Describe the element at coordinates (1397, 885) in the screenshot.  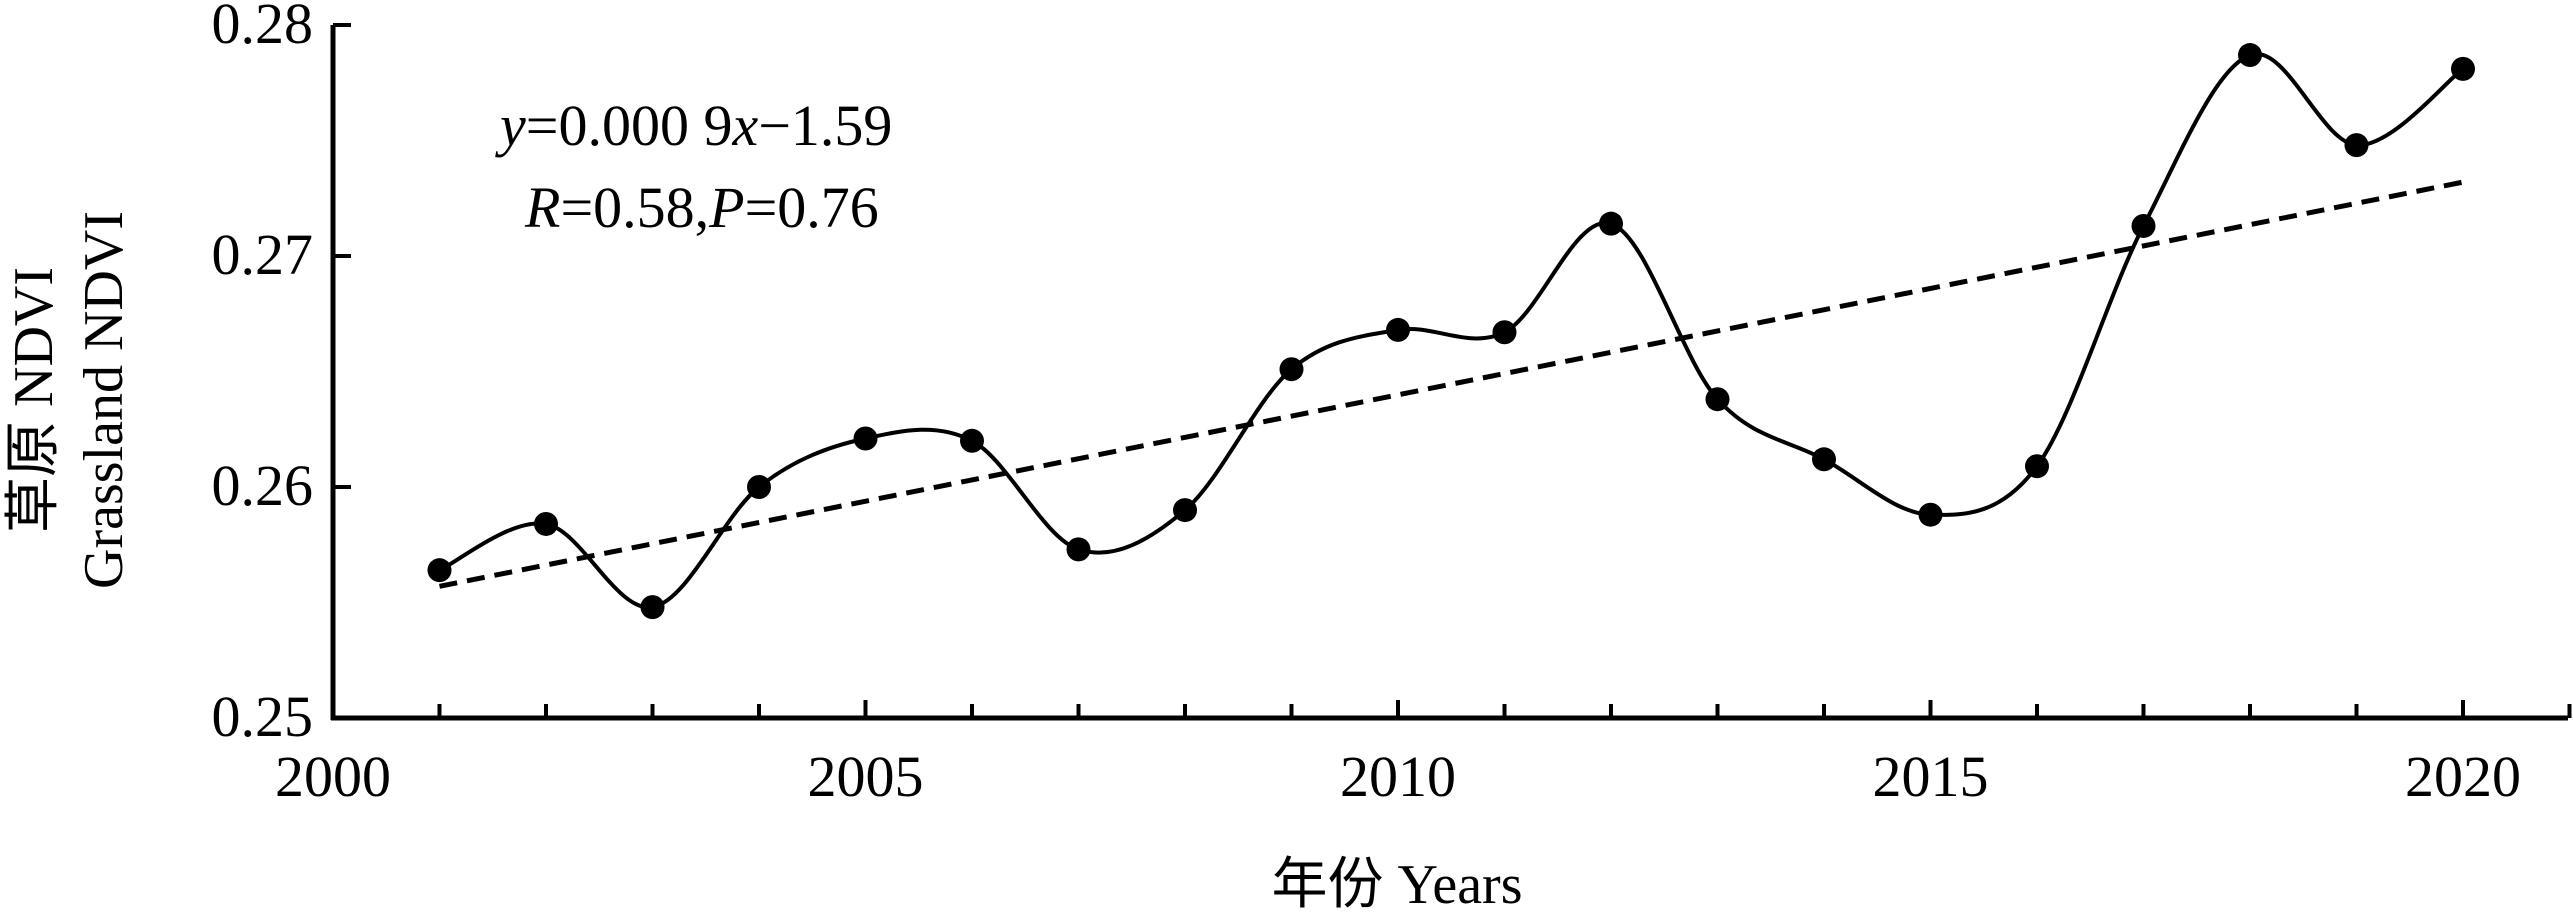
I see `x-axis-title: 年份 Years` at that location.